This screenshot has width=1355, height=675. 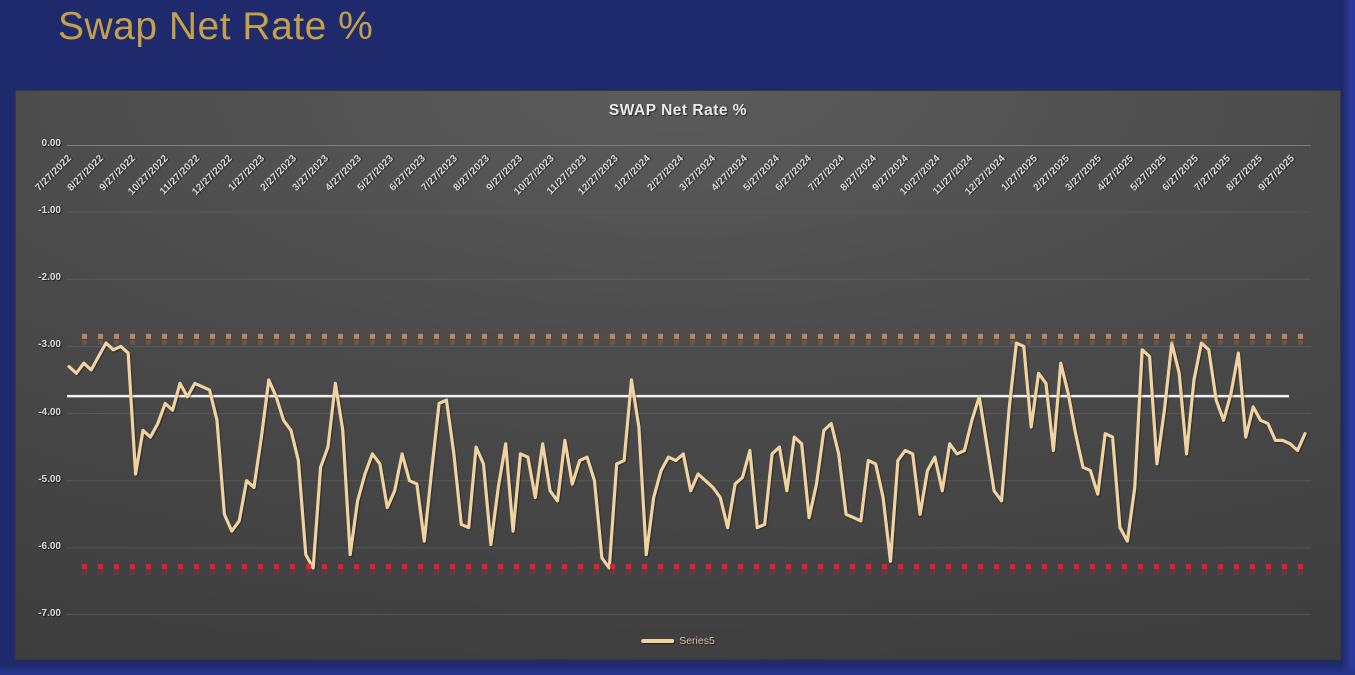 I want to click on page-edge-glow-right, so click(x=1348, y=337).